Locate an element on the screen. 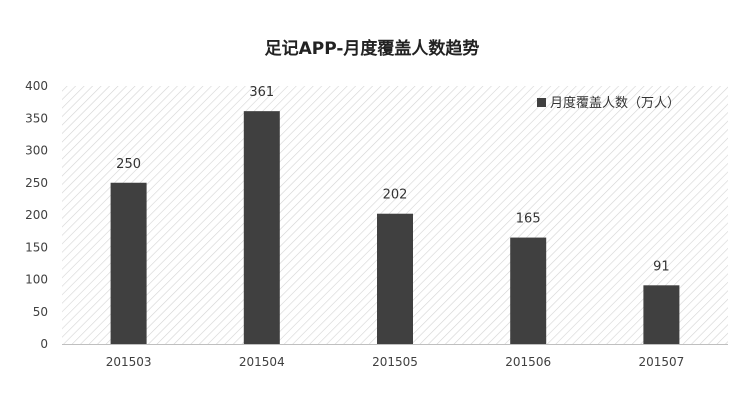  legend-swatch is located at coordinates (541, 102).